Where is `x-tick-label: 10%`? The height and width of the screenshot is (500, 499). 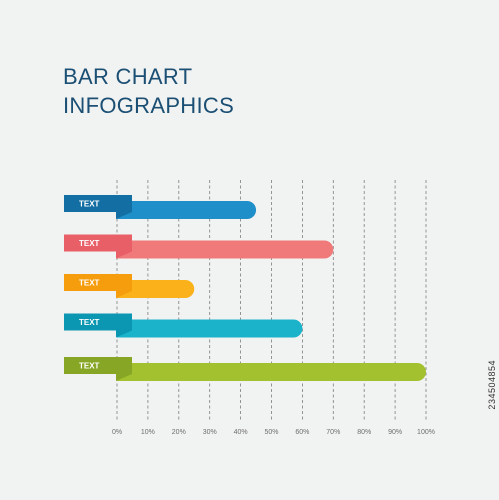 x-tick-label: 10% is located at coordinates (148, 432).